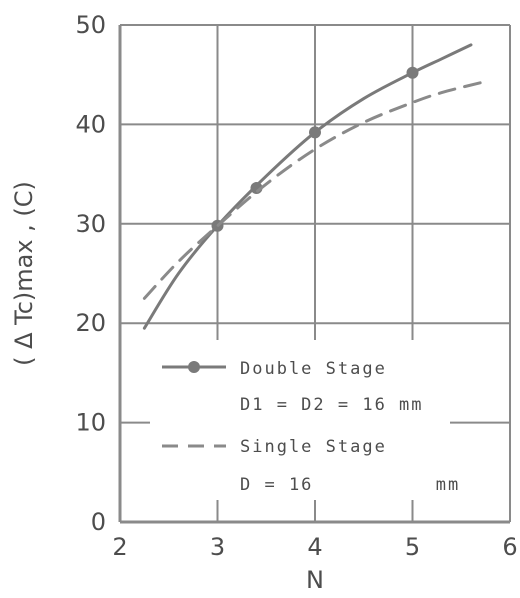 This screenshot has width=520, height=598. What do you see at coordinates (90, 423) in the screenshot?
I see `y-tick-label-10: 10` at bounding box center [90, 423].